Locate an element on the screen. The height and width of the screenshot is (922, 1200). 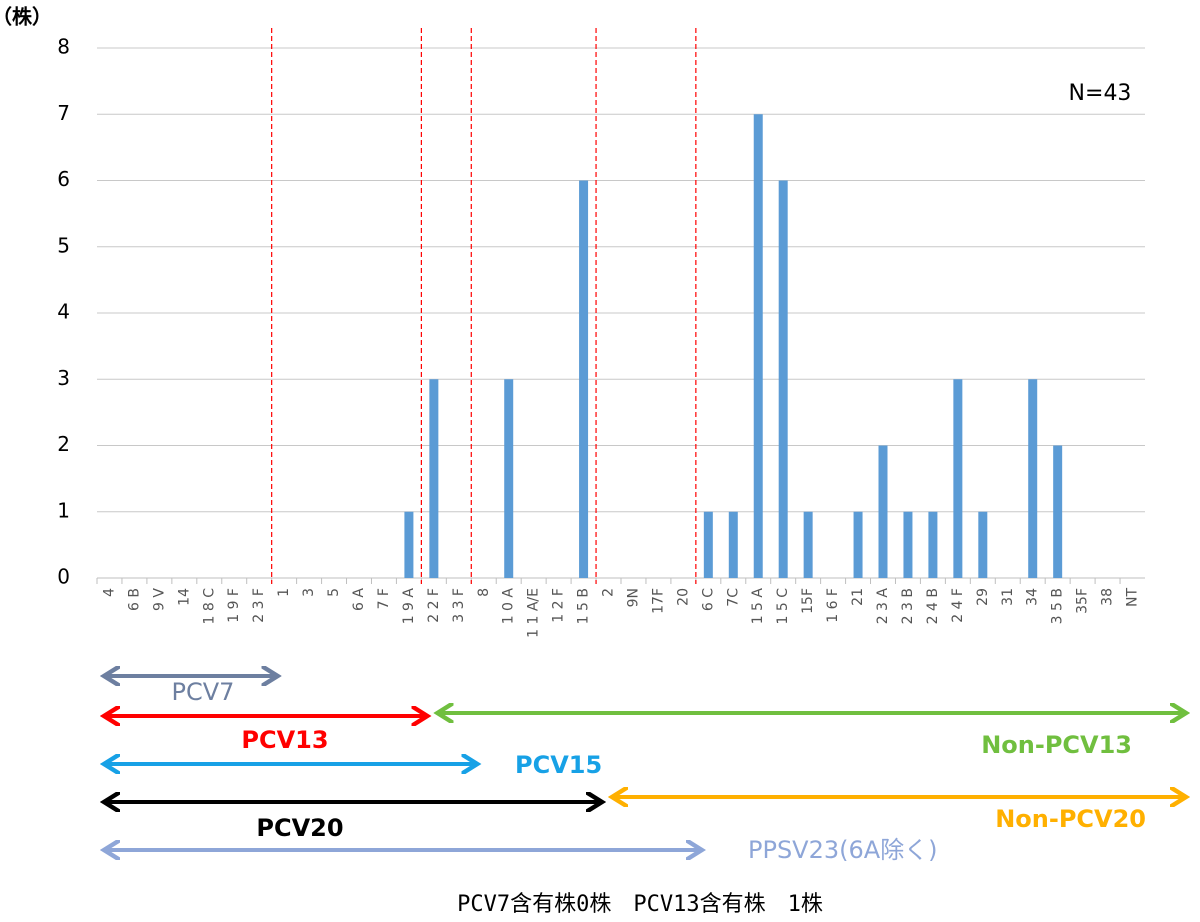
x-tick-label: 1 5 A is located at coordinates (758, 606).